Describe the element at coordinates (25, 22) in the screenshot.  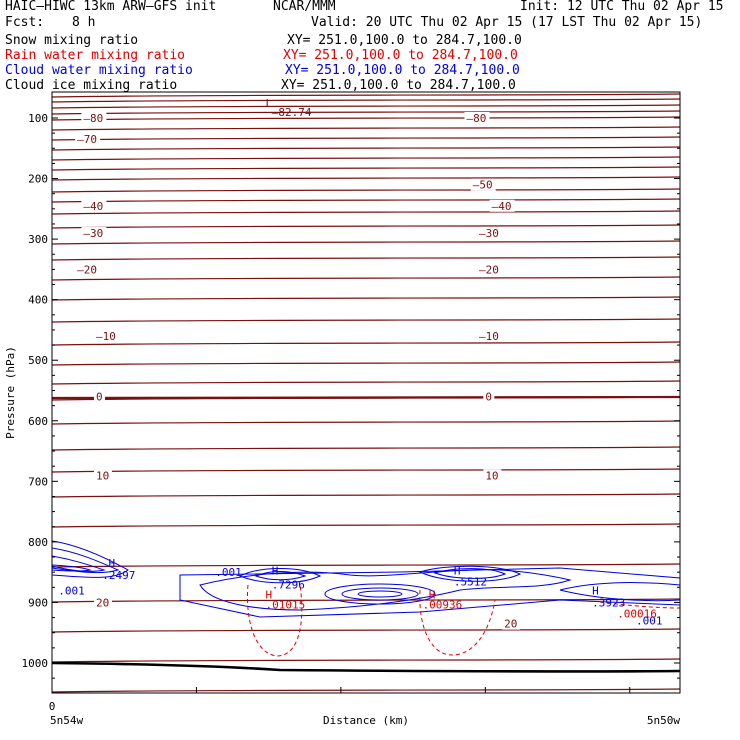
I see `forecast-label: Fcst:` at that location.